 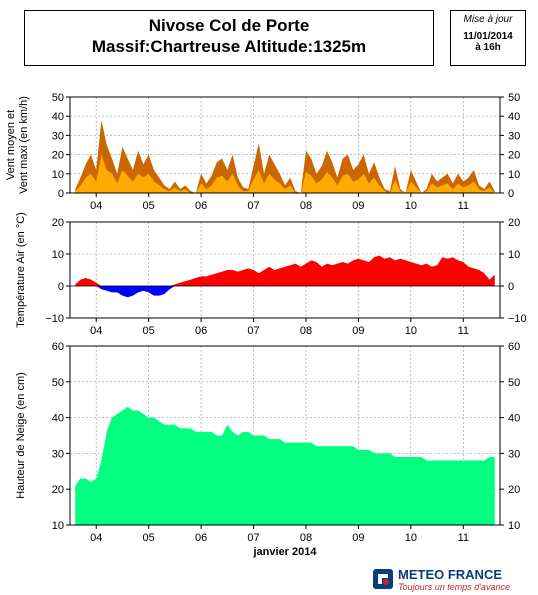 I want to click on snow-xtick-label: 09, so click(x=358, y=538).